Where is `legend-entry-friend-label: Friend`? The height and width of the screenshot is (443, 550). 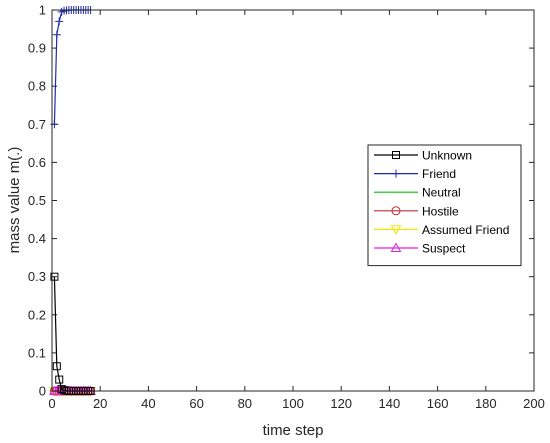 legend-entry-friend-label: Friend is located at coordinates (439, 174).